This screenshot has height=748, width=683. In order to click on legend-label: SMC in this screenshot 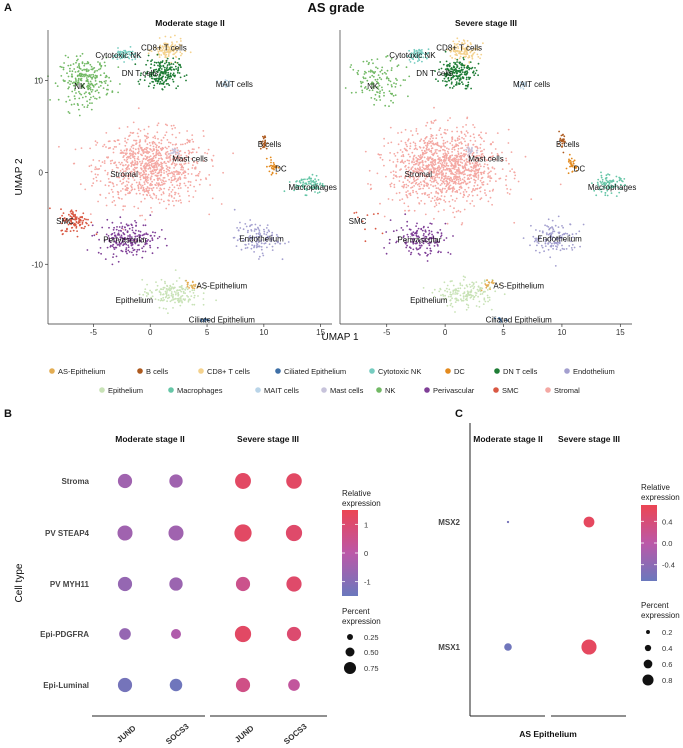, I will do `click(510, 390)`.